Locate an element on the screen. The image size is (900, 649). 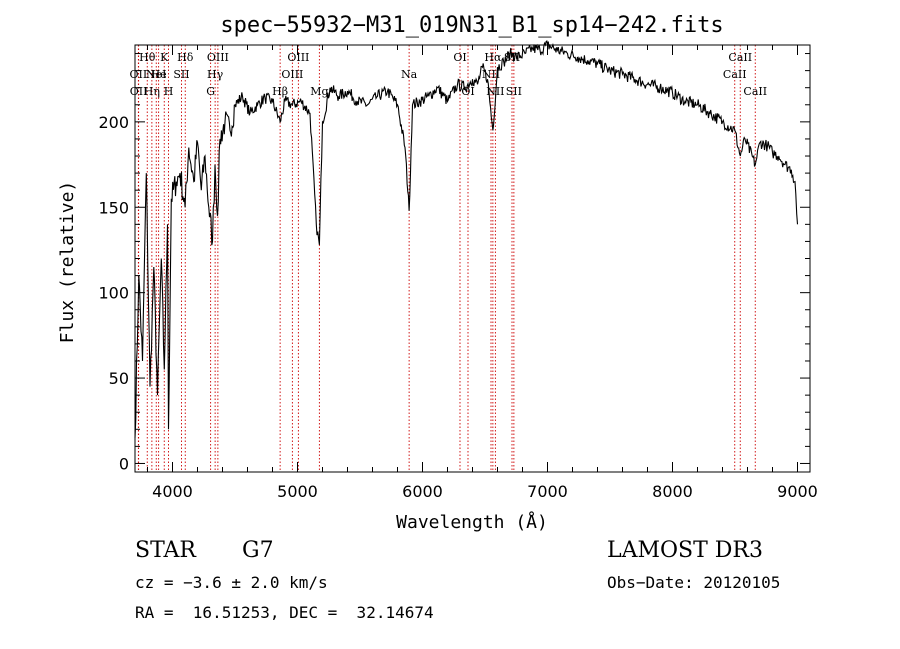
x-tick-label: 8000 is located at coordinates (672, 491).